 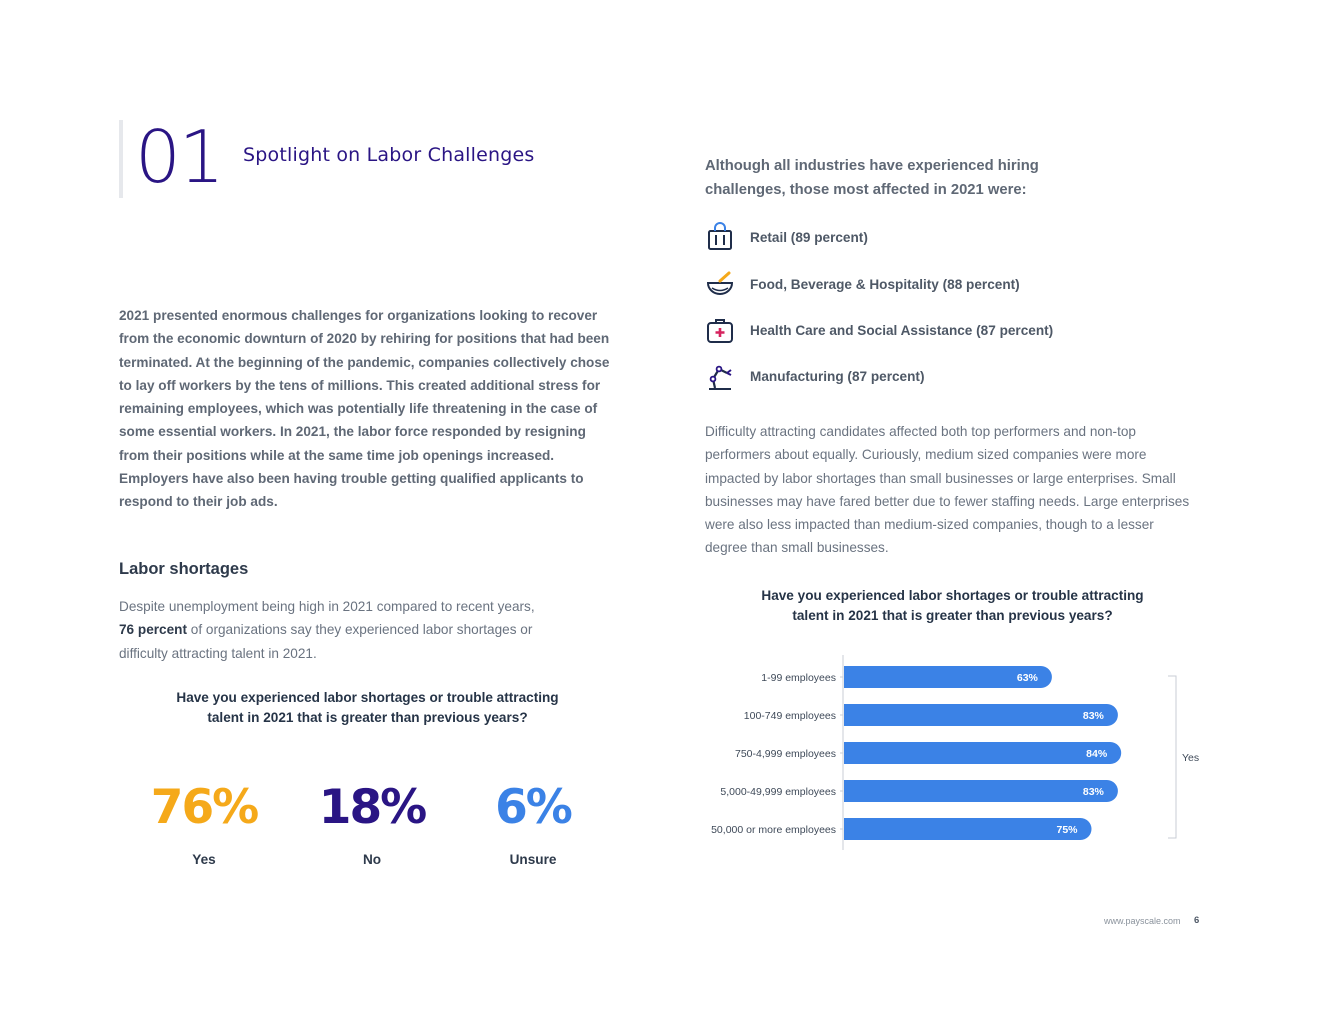 I want to click on industry-item-retail: Retail (89 percent), so click(x=786, y=237).